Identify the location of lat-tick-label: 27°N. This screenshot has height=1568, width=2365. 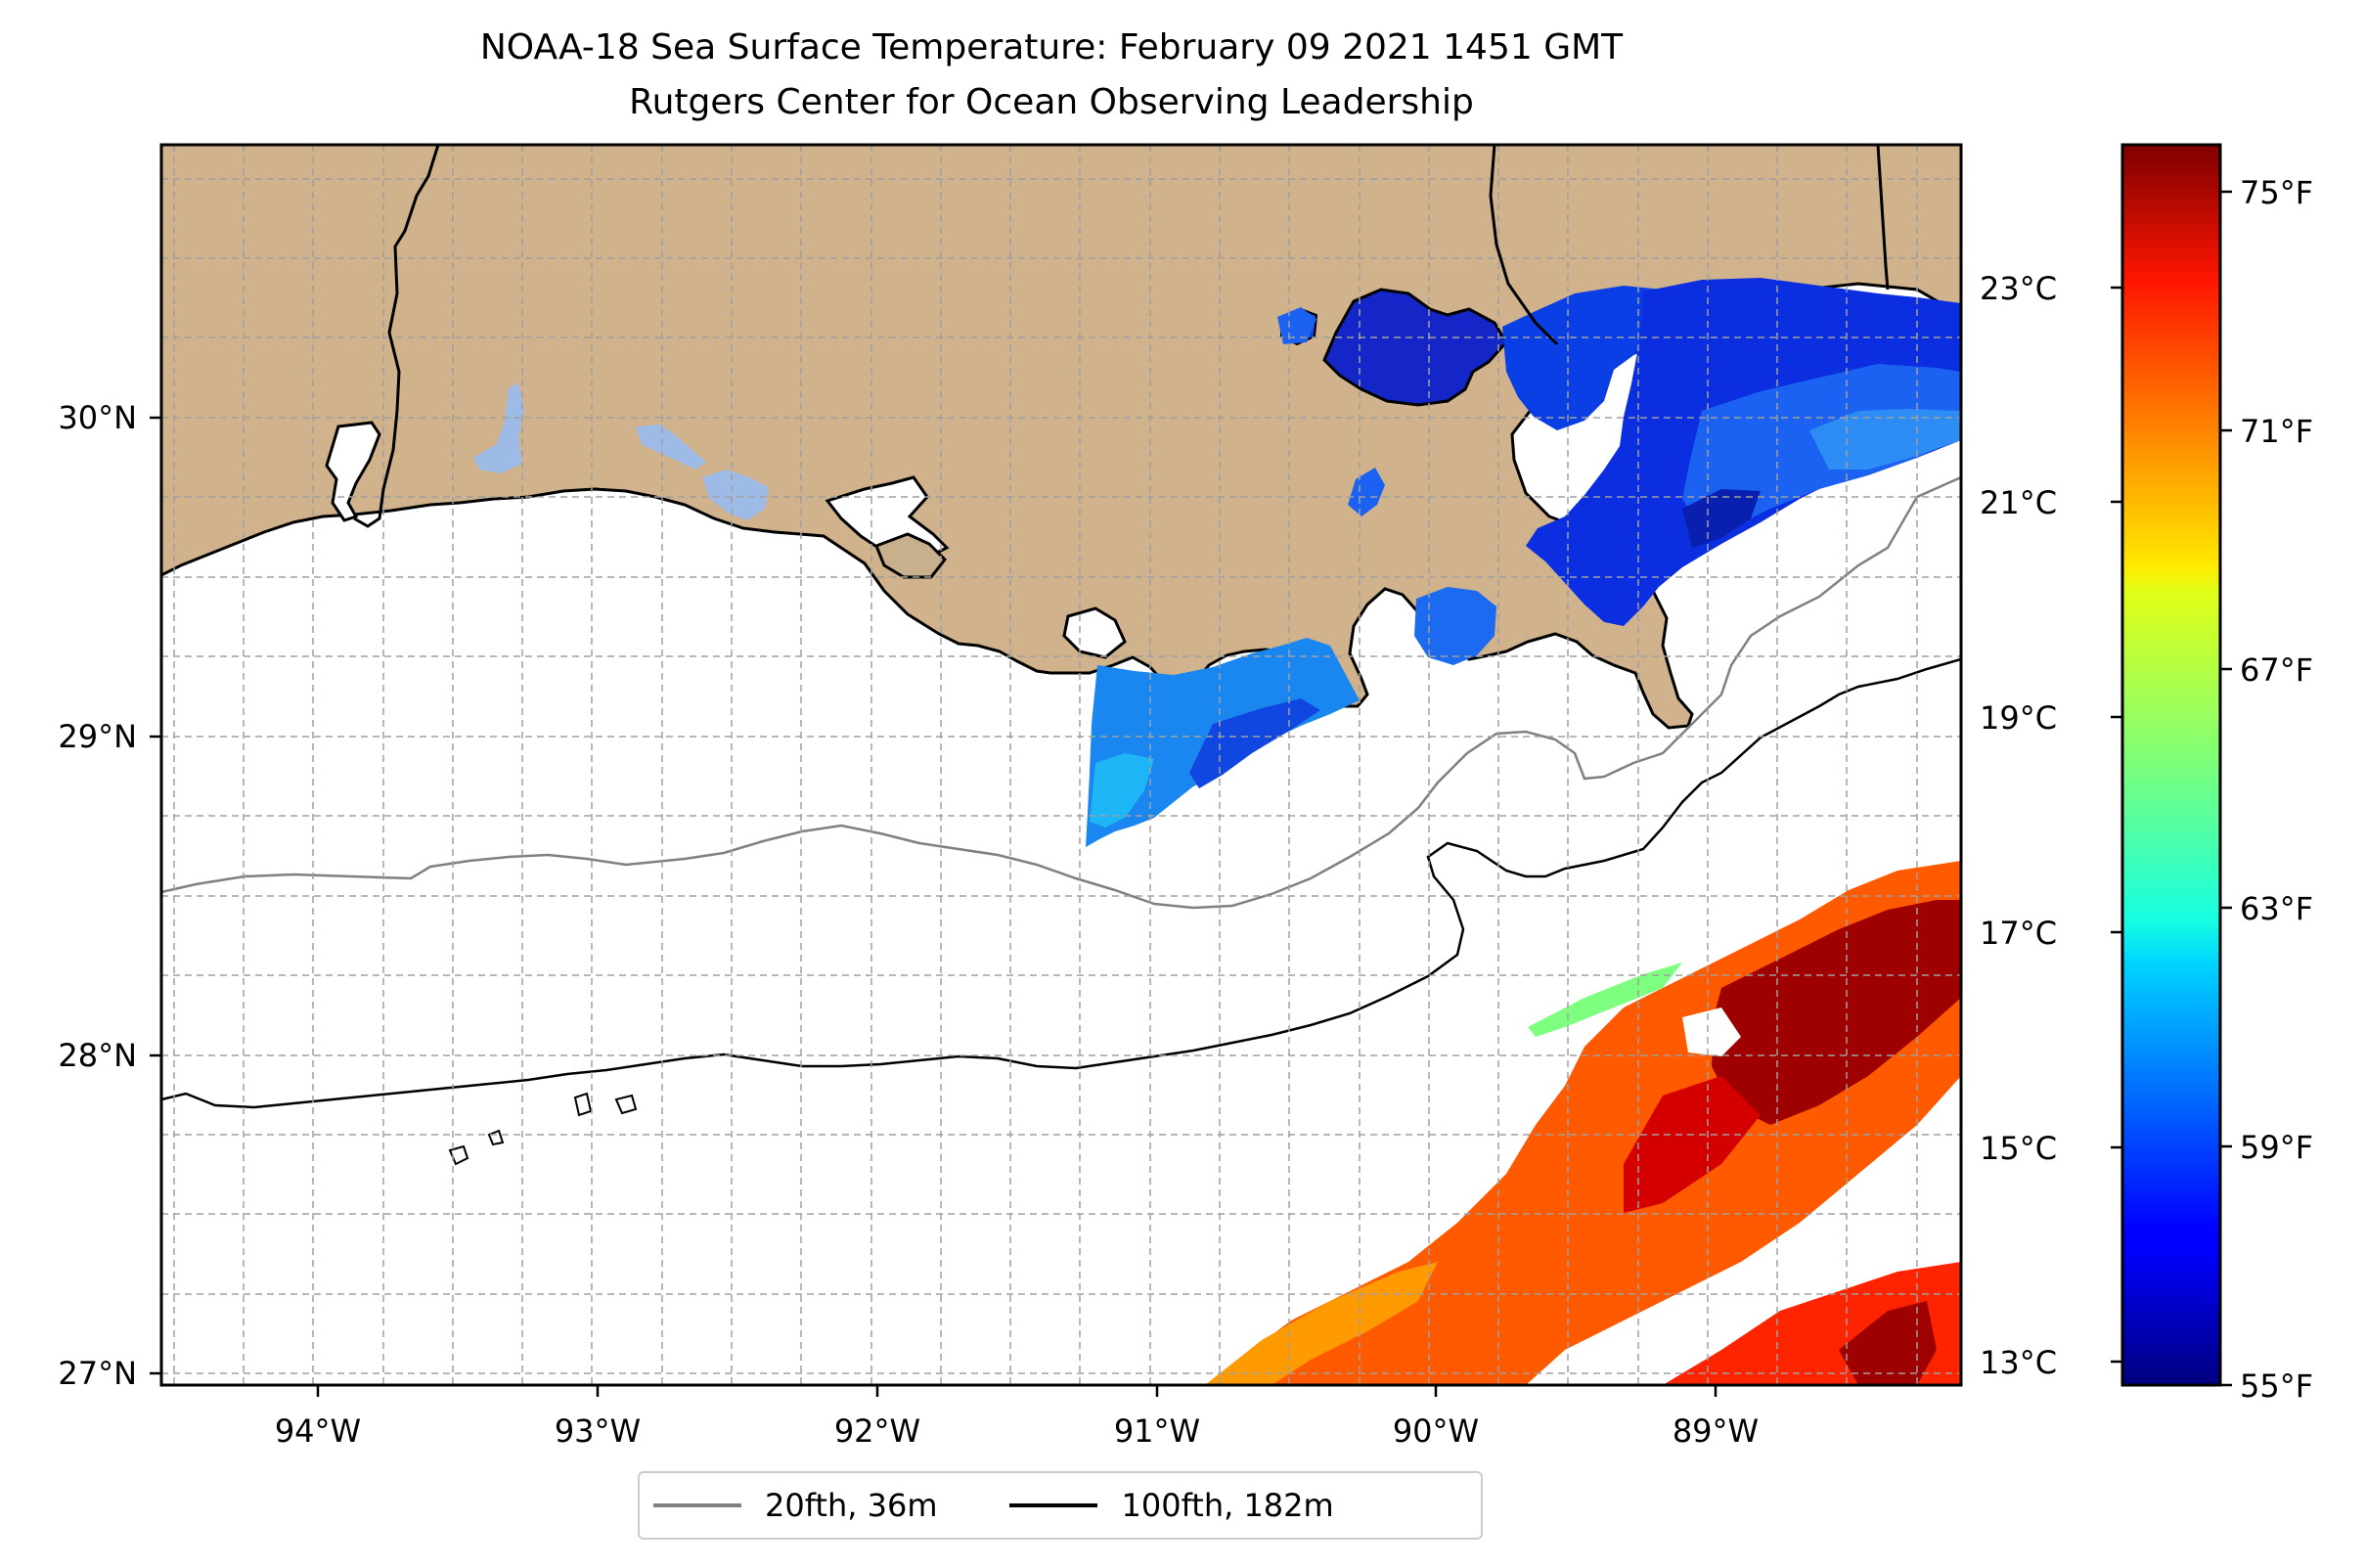
(97, 1373).